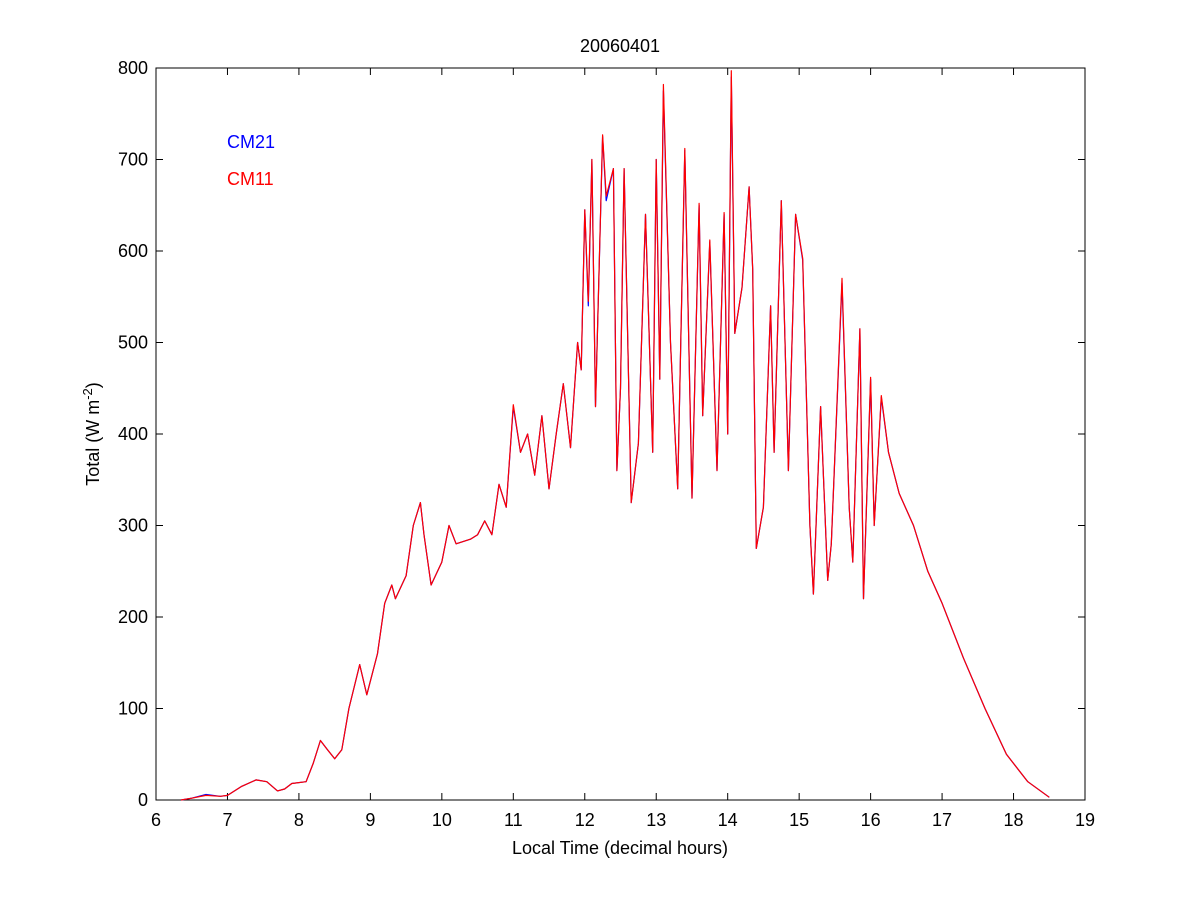  What do you see at coordinates (133, 68) in the screenshot?
I see `y-tick-label: 800` at bounding box center [133, 68].